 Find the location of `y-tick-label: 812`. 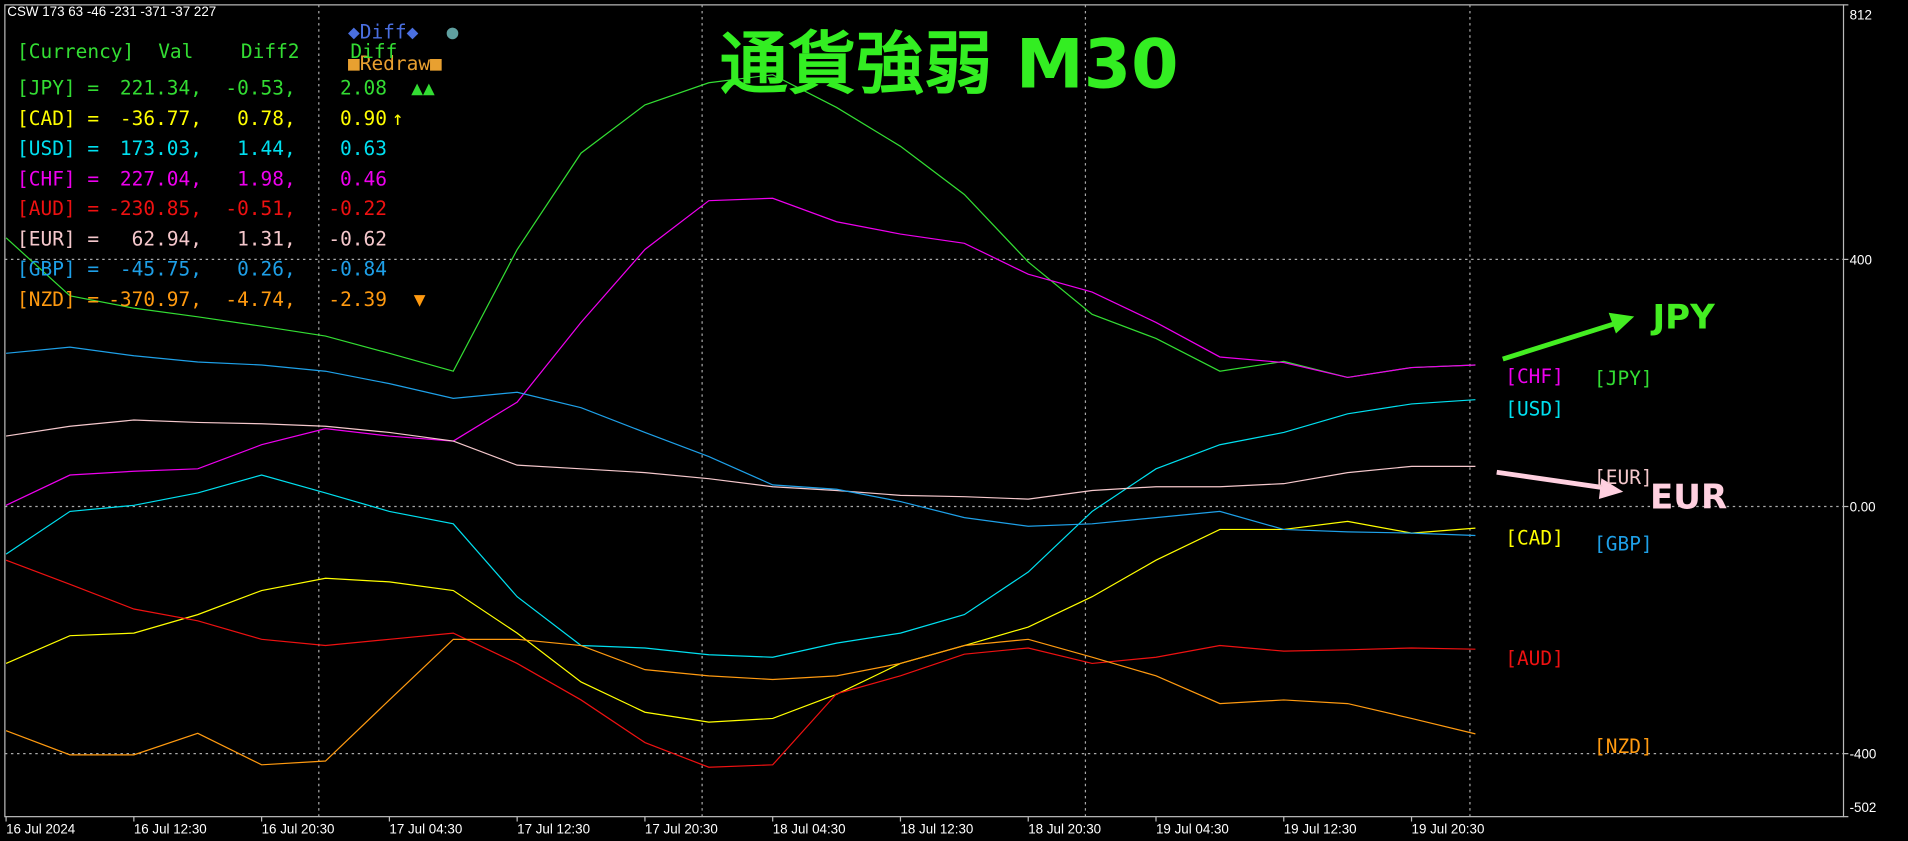

y-tick-label: 812 is located at coordinates (1861, 14).